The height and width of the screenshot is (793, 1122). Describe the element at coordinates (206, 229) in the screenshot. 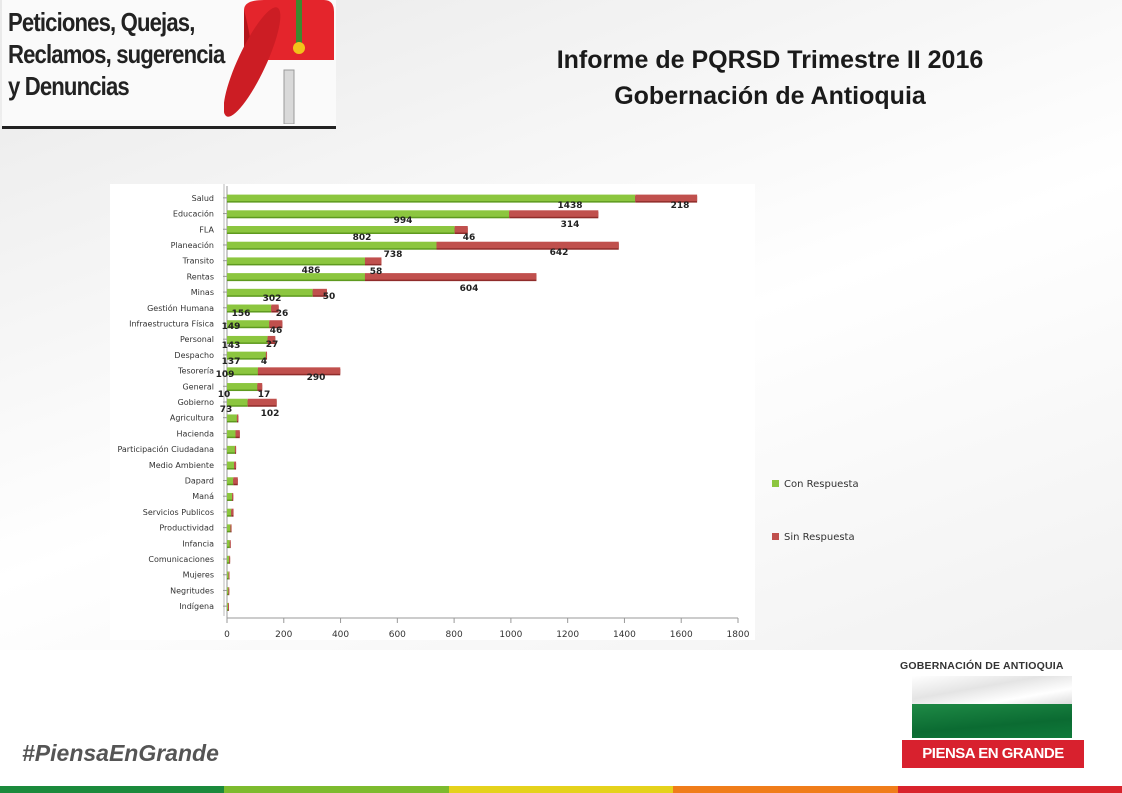

I see `y-category-label: FLA` at that location.